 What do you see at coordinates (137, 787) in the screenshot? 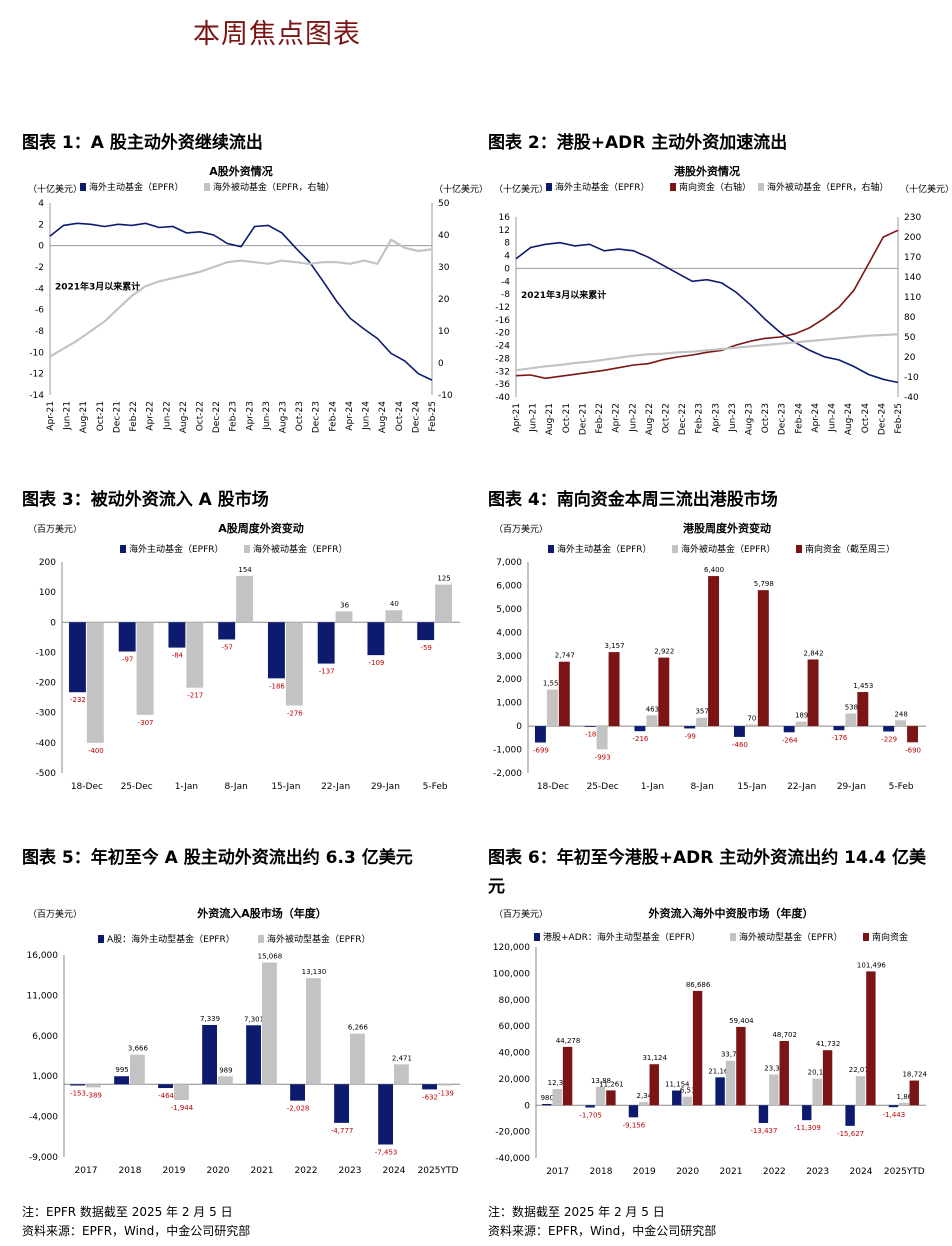
I see `x-tick-label: 25-Dec` at bounding box center [137, 787].